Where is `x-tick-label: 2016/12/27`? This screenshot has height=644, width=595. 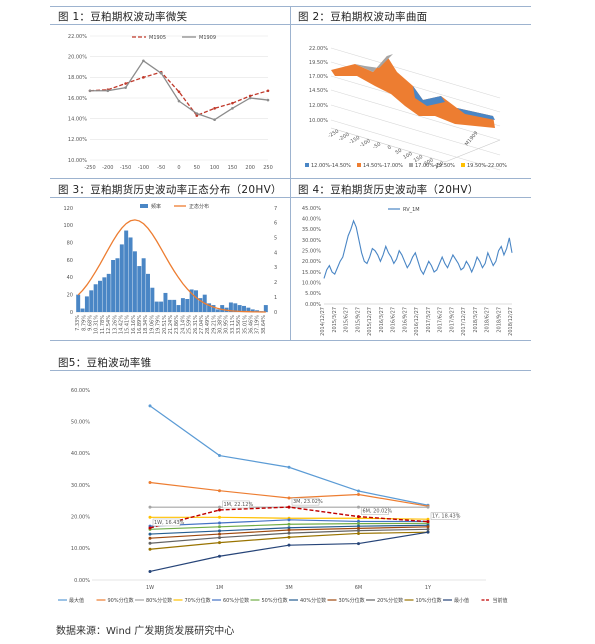
x-tick-label: 2016/12/27 is located at coordinates (417, 321).